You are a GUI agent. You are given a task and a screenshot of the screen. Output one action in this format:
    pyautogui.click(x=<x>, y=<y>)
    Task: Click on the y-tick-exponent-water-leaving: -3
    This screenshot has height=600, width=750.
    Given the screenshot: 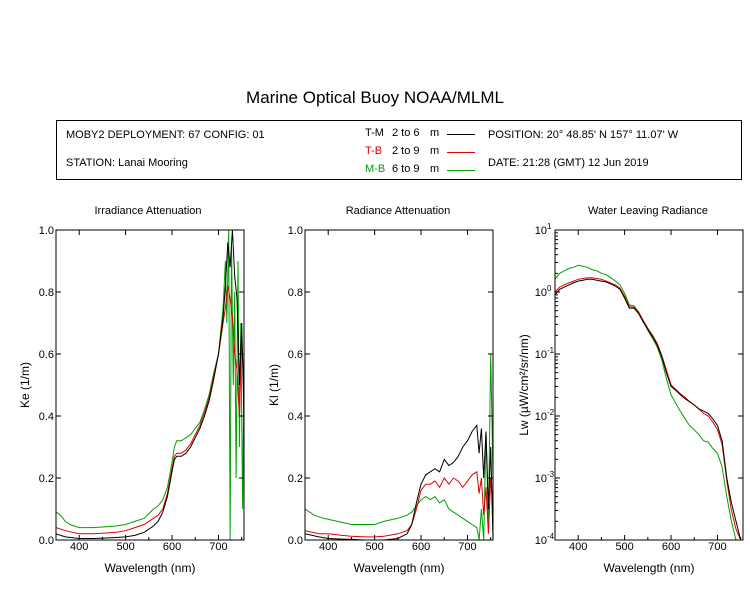 What is the action you would take?
    pyautogui.click(x=551, y=474)
    